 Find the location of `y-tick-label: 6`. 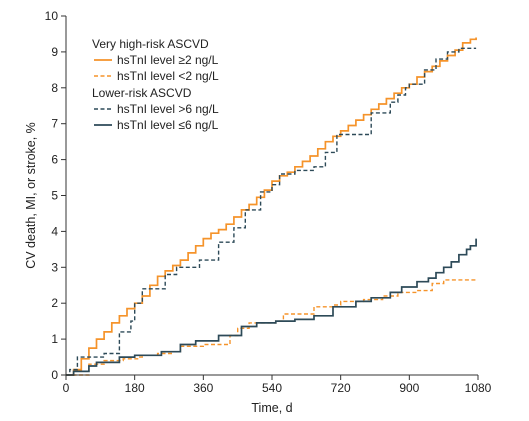

y-tick-label: 6 is located at coordinates (54, 160).